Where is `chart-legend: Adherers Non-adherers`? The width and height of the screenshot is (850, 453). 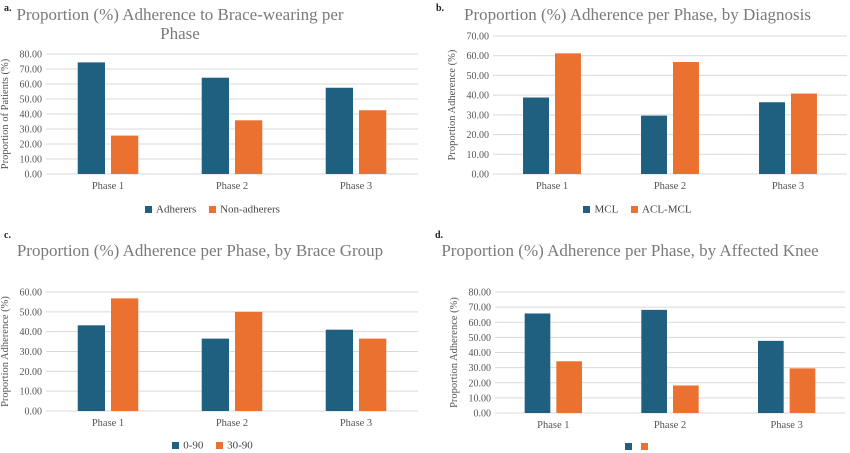 chart-legend: Adherers Non-adherers is located at coordinates (212, 209).